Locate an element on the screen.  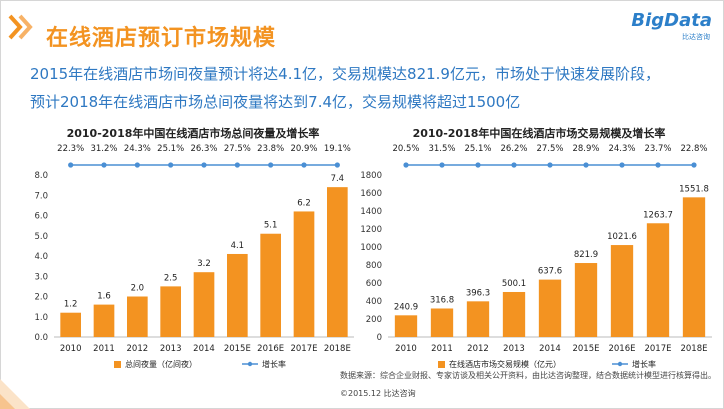
growth-rate-label: 26.3% is located at coordinates (203, 149).